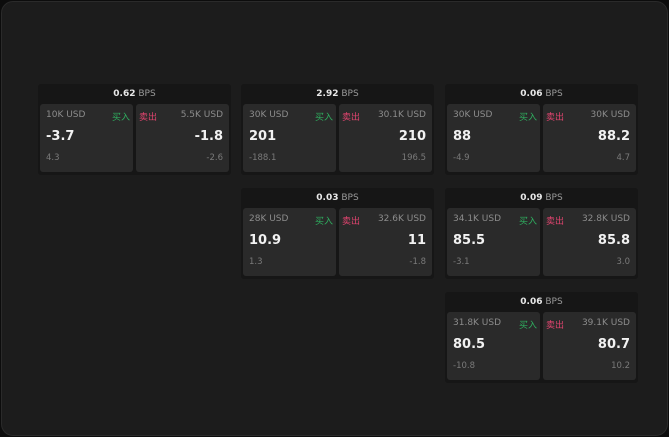 Image resolution: width=669 pixels, height=437 pixels. Describe the element at coordinates (469, 344) in the screenshot. I see `bid-price: 80.5` at that location.